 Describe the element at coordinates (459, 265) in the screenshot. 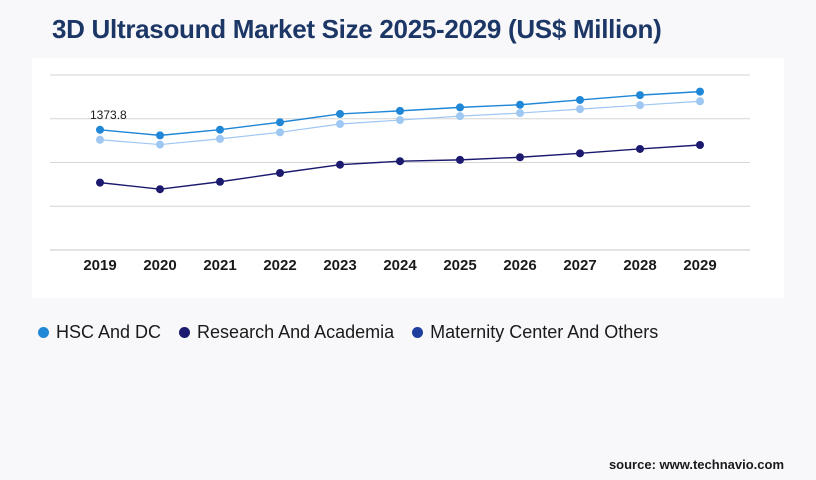

I see `x-tick-label: 2025` at that location.